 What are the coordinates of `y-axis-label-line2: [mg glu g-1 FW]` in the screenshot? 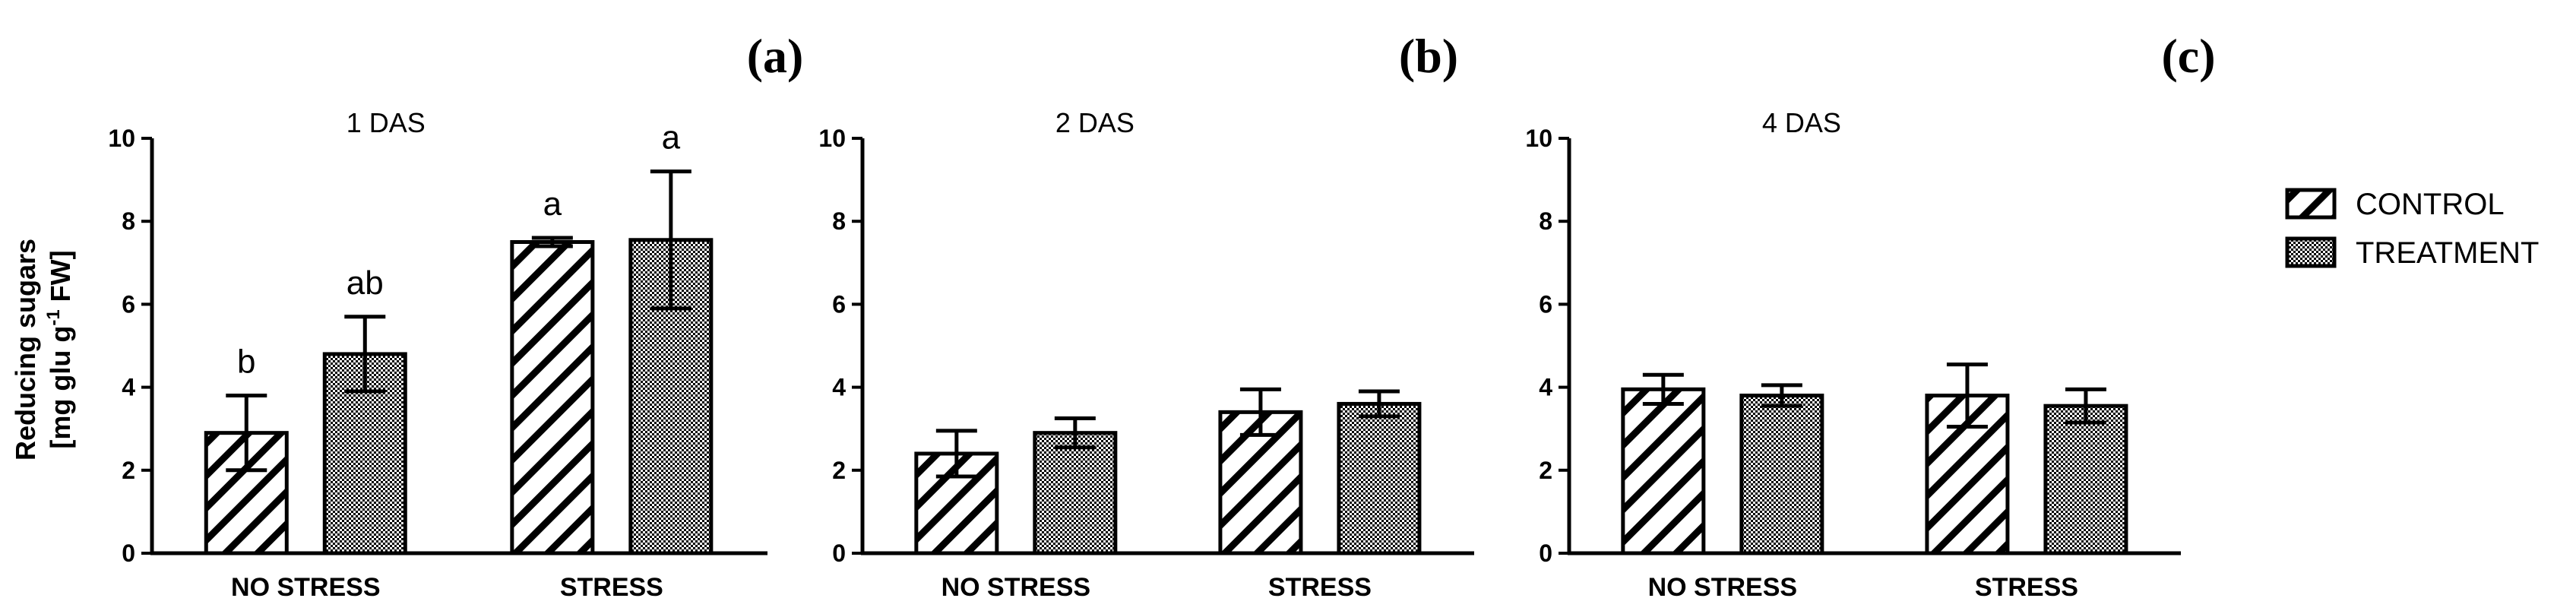 It's located at (59, 349).